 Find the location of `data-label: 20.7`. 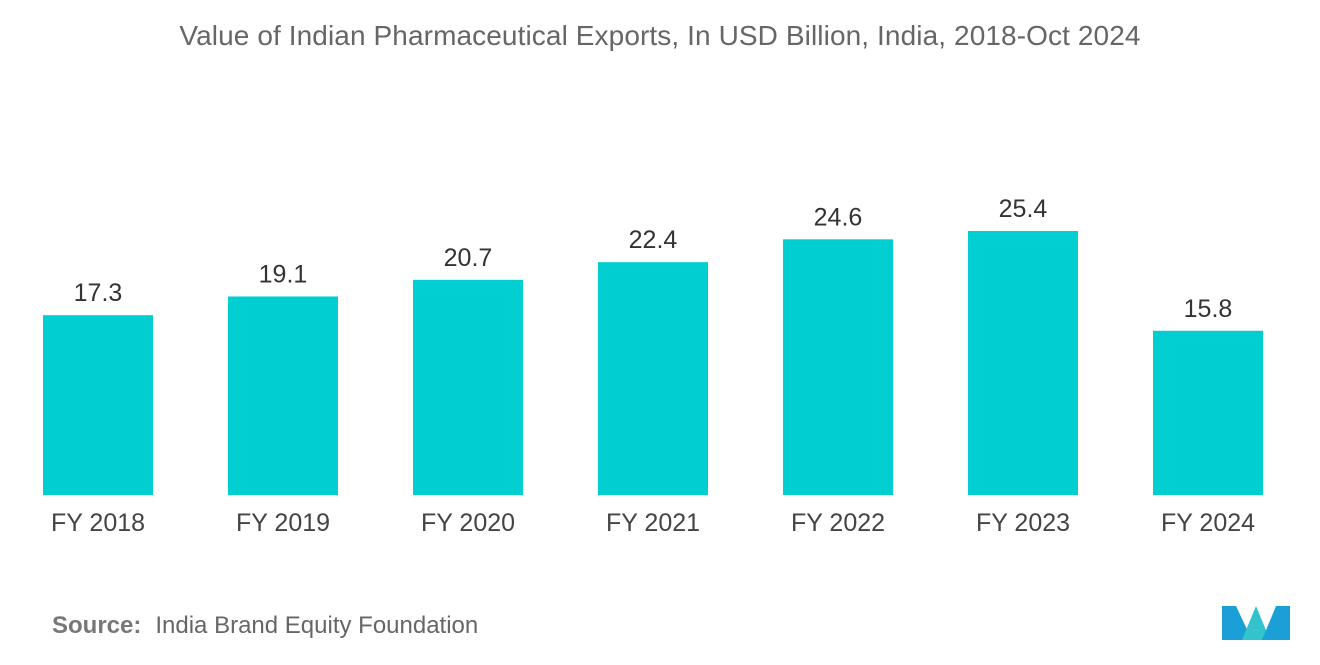

data-label: 20.7 is located at coordinates (468, 258).